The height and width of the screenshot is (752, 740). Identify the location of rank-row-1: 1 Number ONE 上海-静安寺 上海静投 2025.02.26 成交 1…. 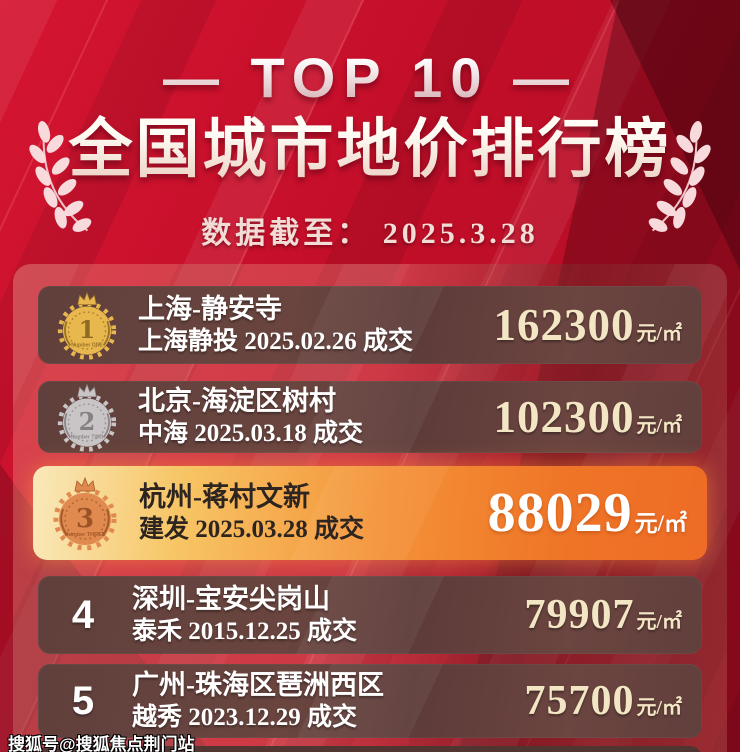
(370, 325).